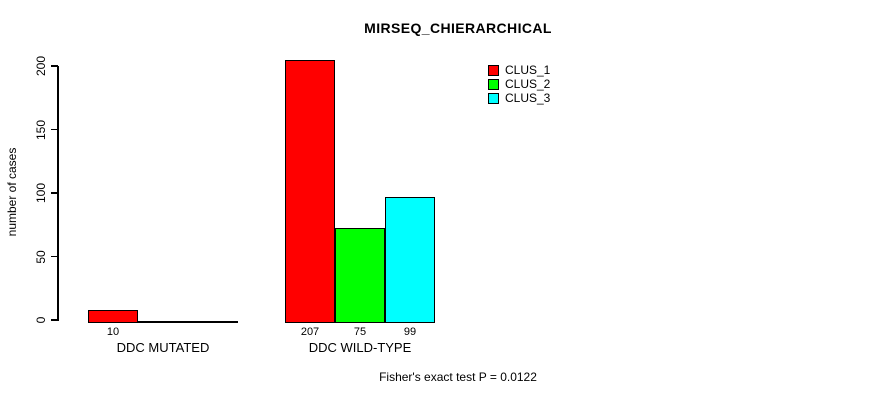  Describe the element at coordinates (41, 129) in the screenshot. I see `y-axis-tick-label: 150` at that location.